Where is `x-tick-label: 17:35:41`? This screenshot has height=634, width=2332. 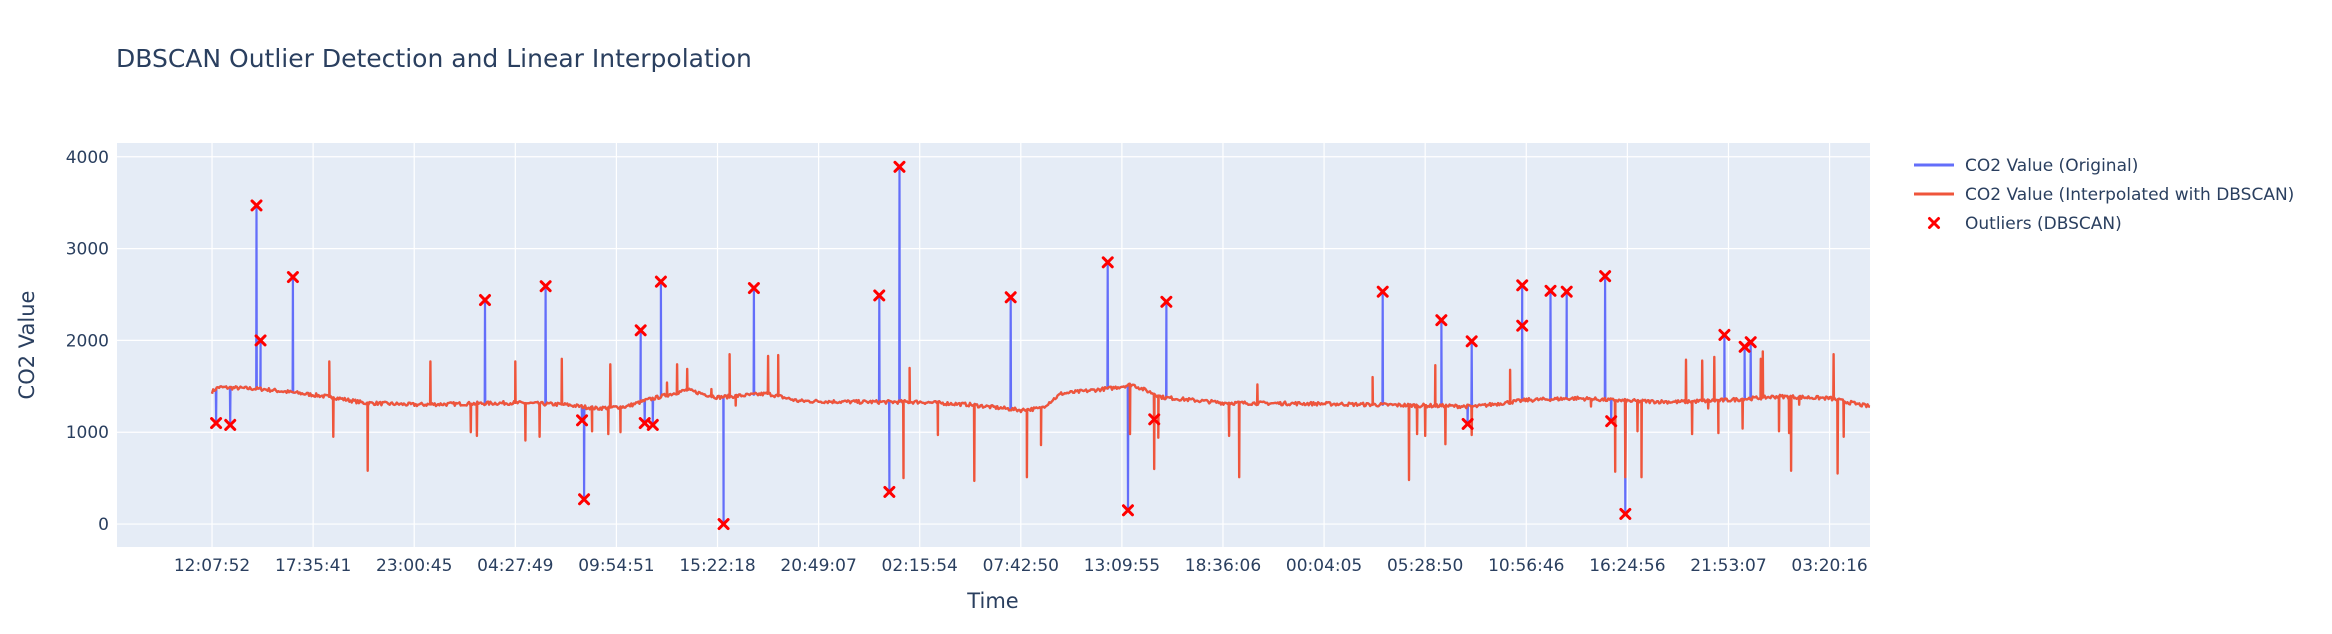 x-tick-label: 17:35:41 is located at coordinates (313, 566).